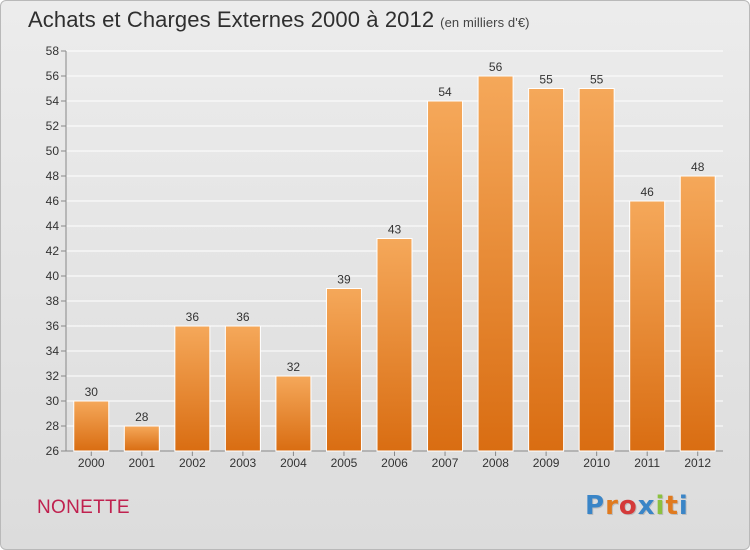  I want to click on commune-name: NONETTE, so click(83, 507).